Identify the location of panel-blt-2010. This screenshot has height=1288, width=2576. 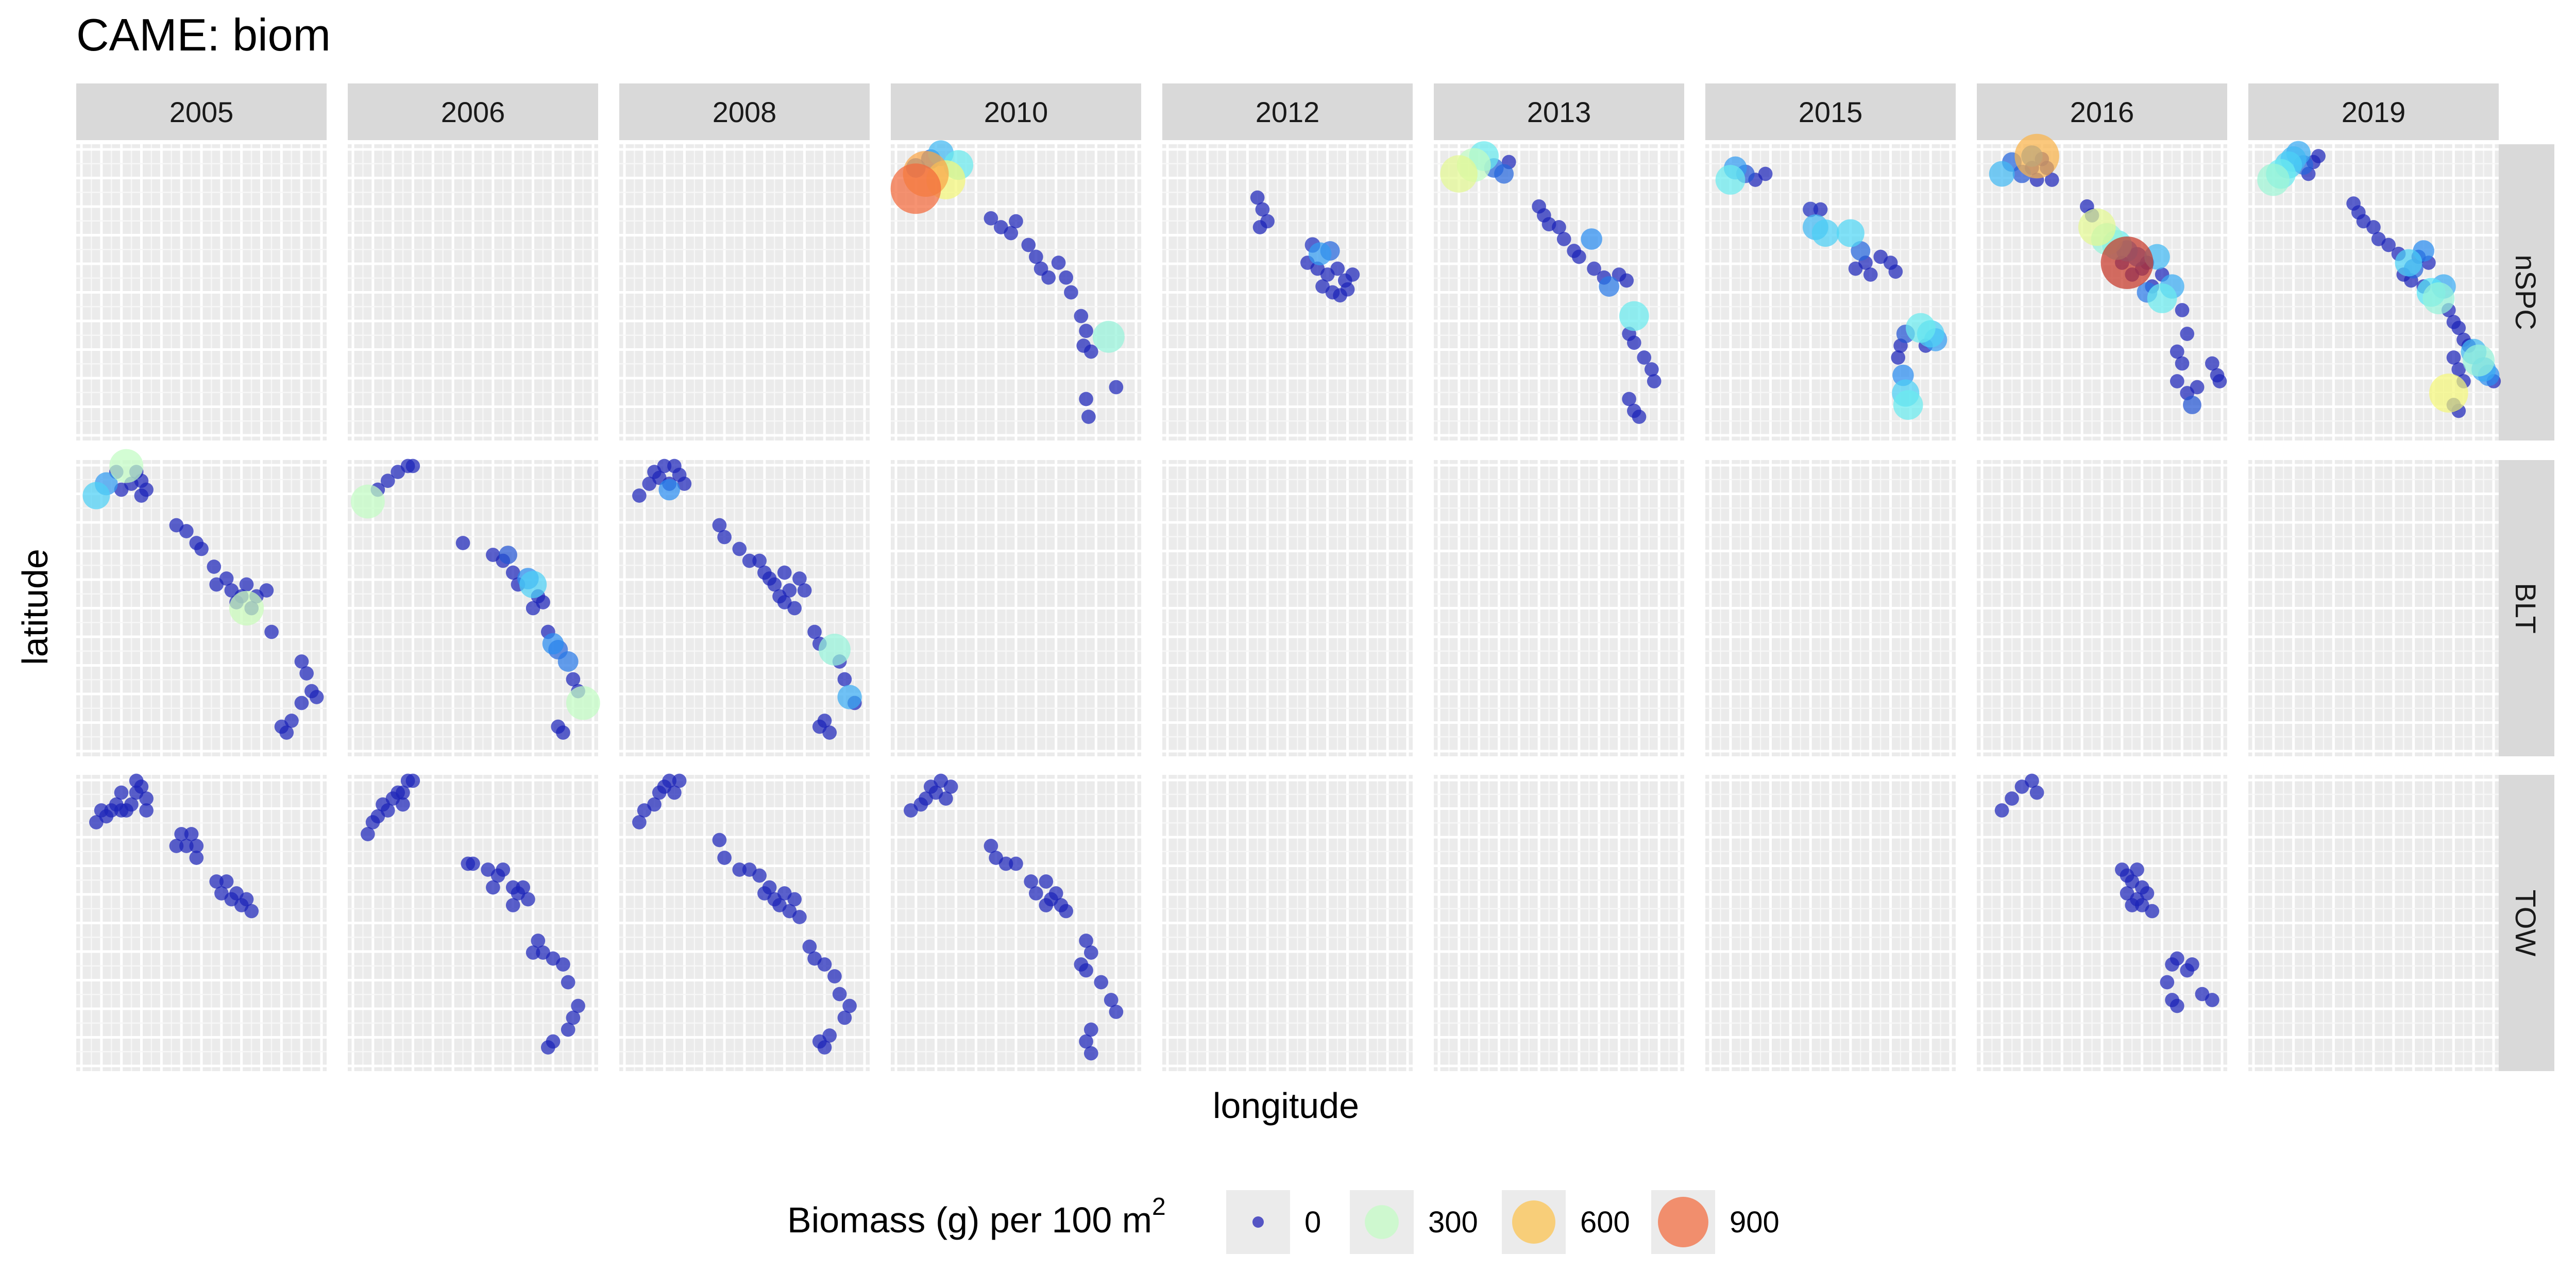
(1016, 608).